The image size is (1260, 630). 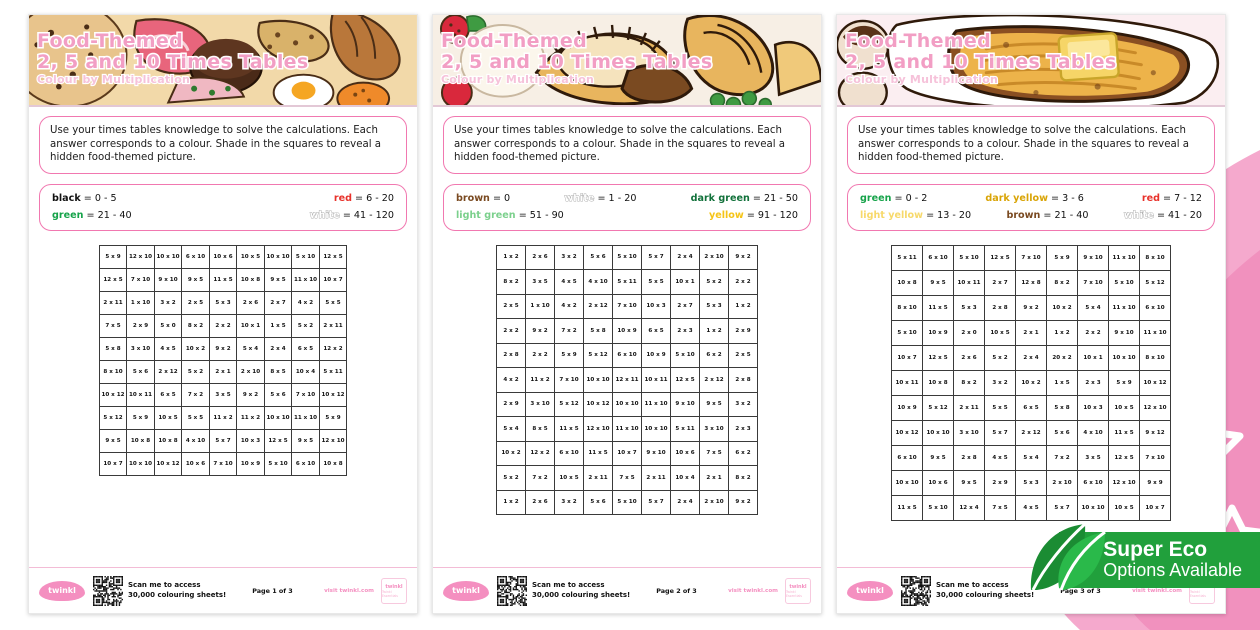 What do you see at coordinates (743, 453) in the screenshot?
I see `grid-cell: 6 x 2` at bounding box center [743, 453].